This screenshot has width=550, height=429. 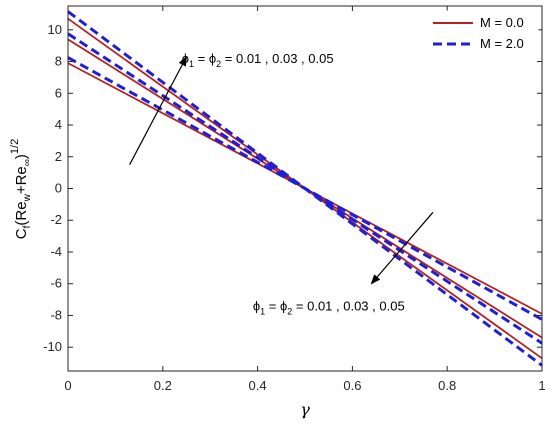 What do you see at coordinates (55, 29) in the screenshot?
I see `y-tick-label: 10` at bounding box center [55, 29].